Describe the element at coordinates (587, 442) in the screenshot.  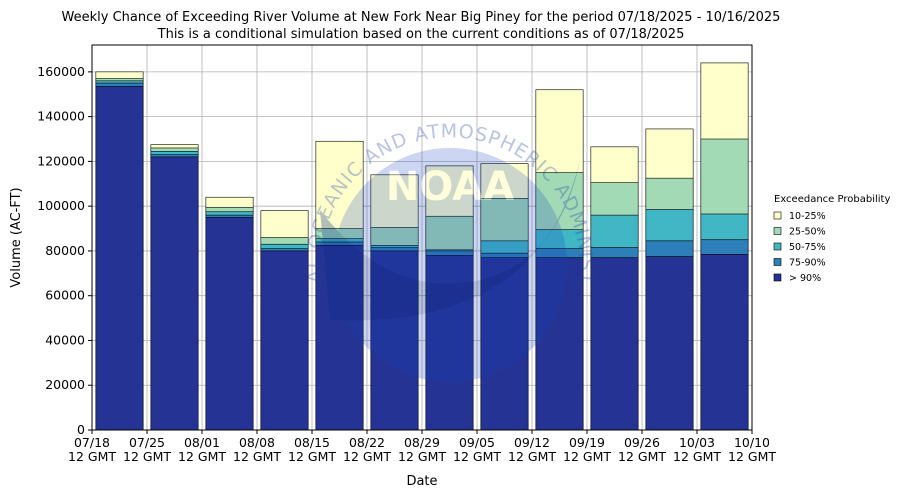
I see `x-tick-label: 09/19` at that location.